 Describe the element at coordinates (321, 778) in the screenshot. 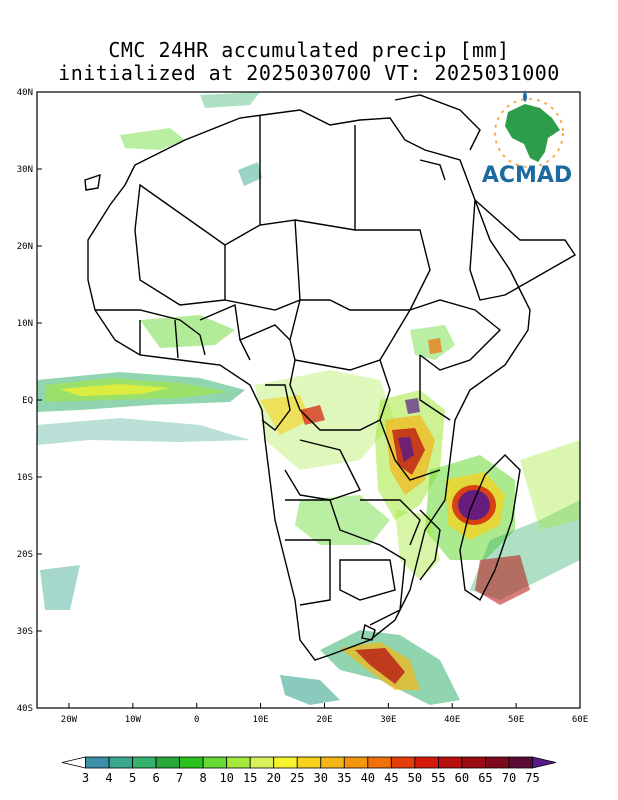

I see `colorbar-label: 30` at that location.